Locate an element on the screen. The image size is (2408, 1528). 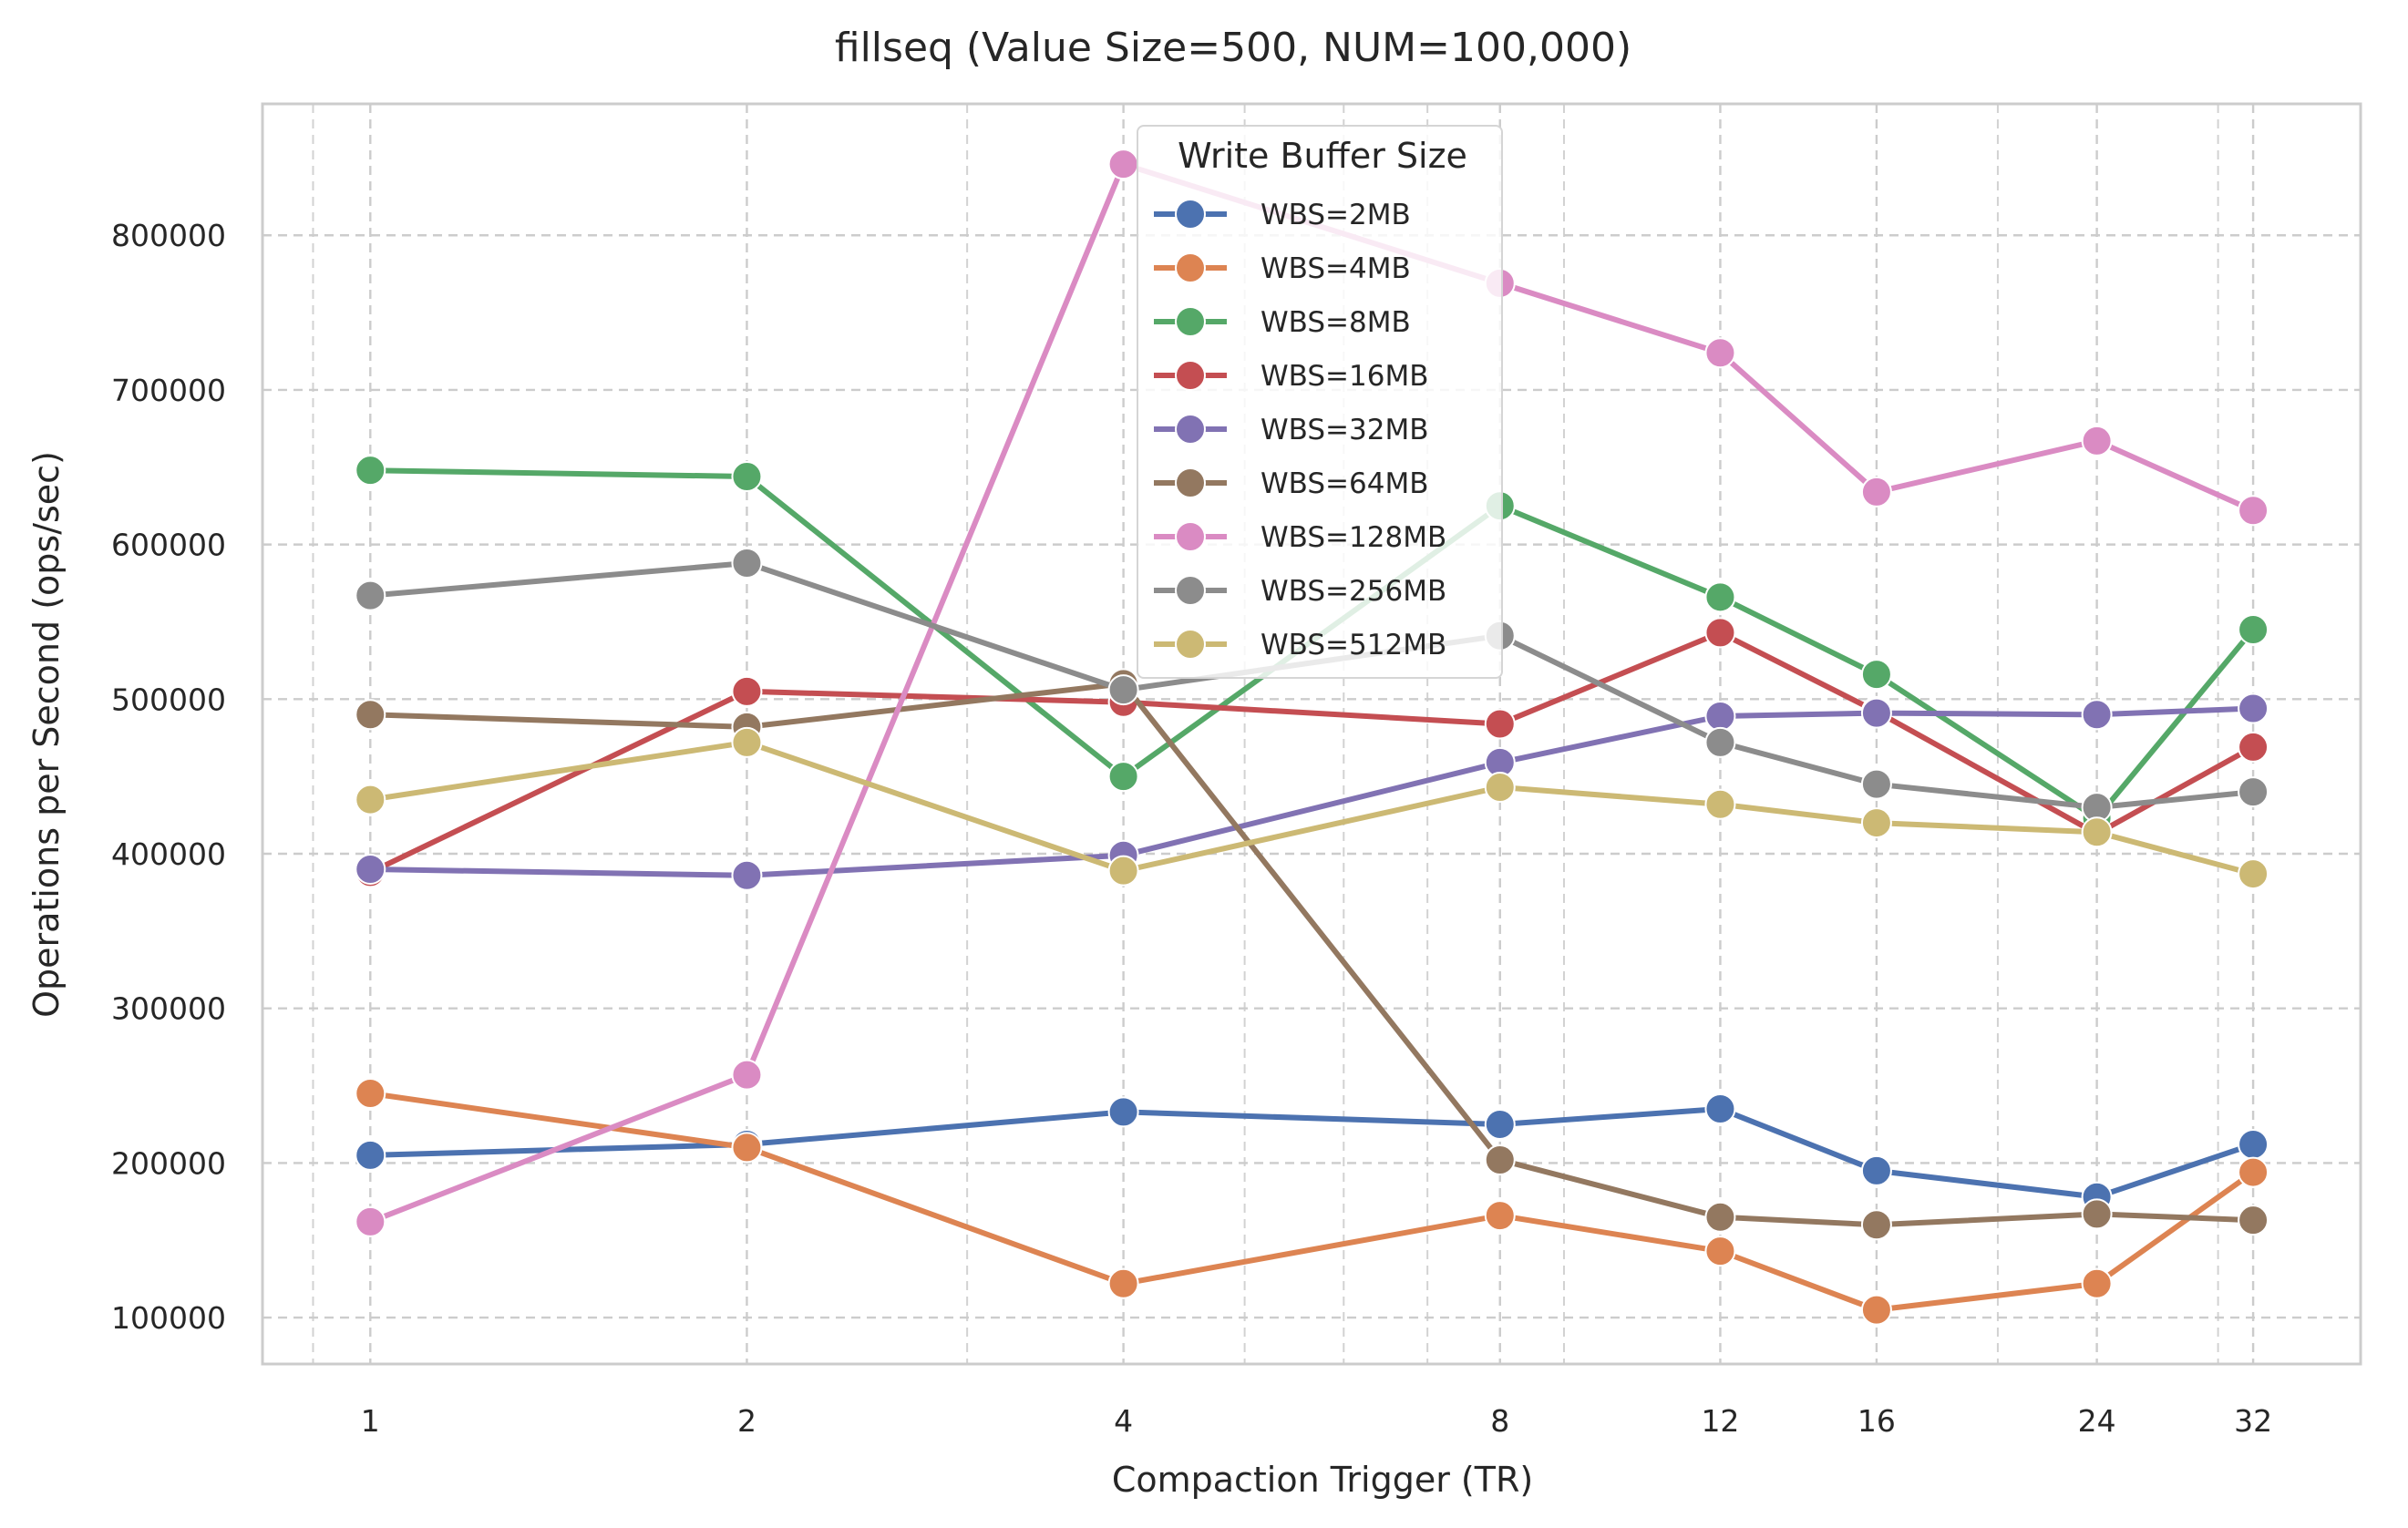
legend-label: WBS=128MB is located at coordinates (1354, 537).